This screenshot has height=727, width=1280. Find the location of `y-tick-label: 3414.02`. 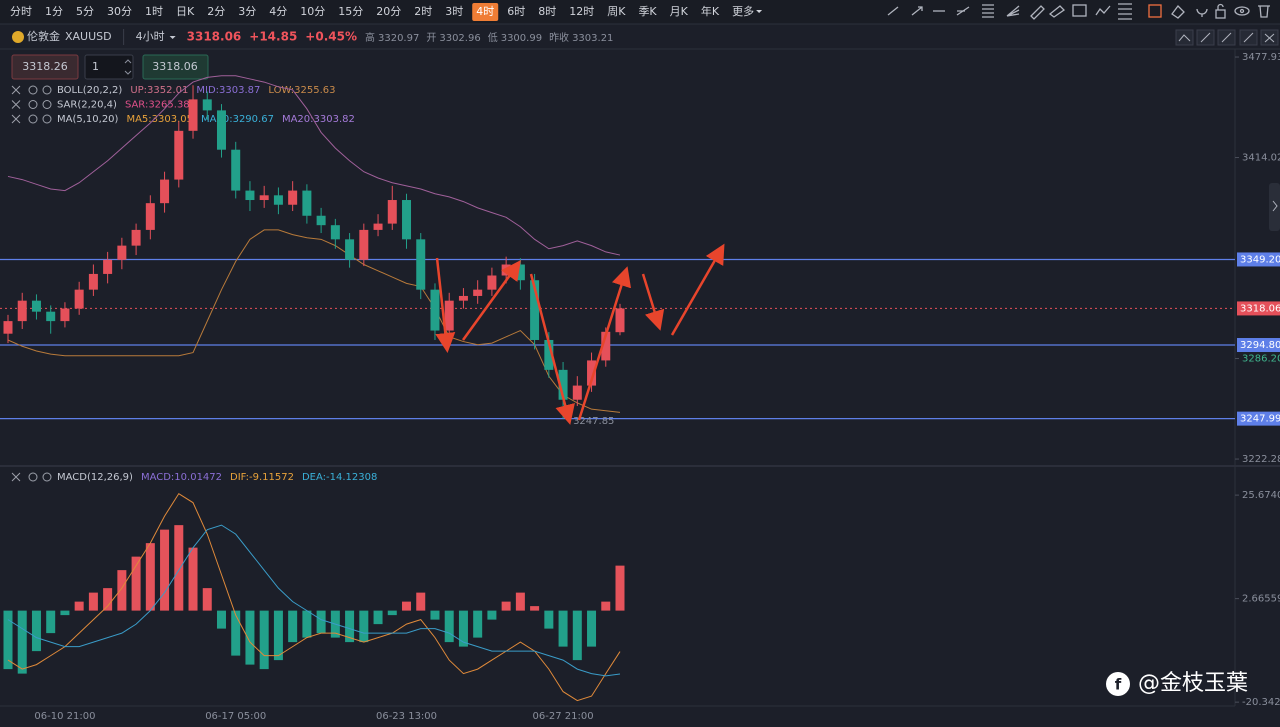

y-tick-label: 3414.02 is located at coordinates (1261, 158).